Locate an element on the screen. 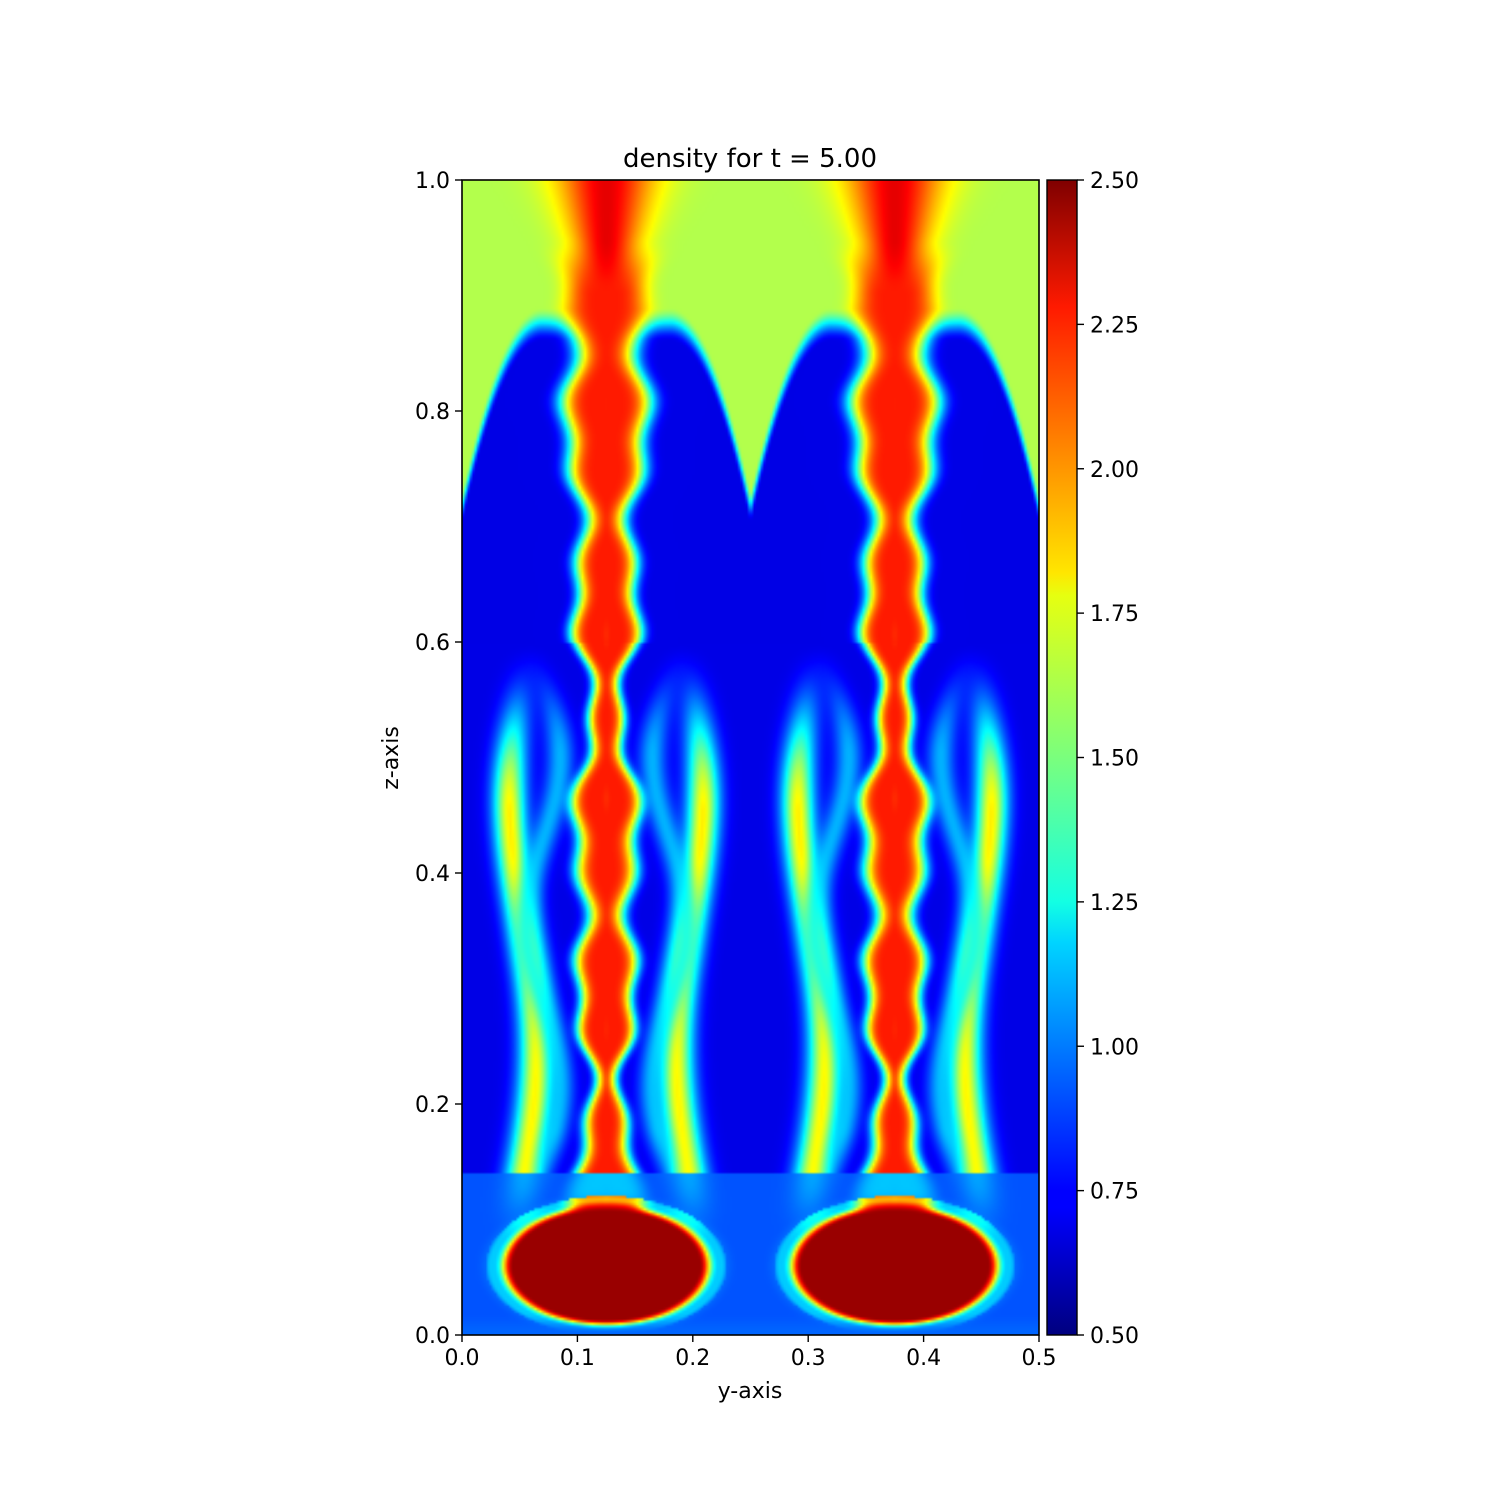  y-tick-label: 0.0 is located at coordinates (432, 1336).